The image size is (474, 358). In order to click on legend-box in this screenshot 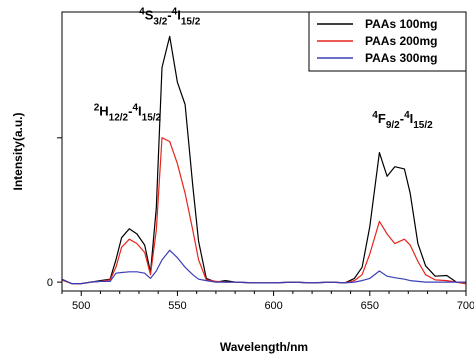, I will do `click(387, 41)`.